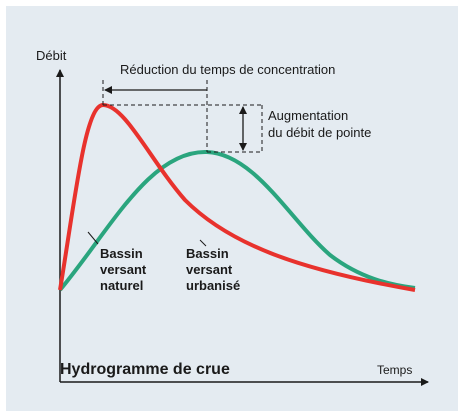 Image resolution: width=464 pixels, height=417 pixels. What do you see at coordinates (121, 285) in the screenshot?
I see `curve-label: naturel` at bounding box center [121, 285].